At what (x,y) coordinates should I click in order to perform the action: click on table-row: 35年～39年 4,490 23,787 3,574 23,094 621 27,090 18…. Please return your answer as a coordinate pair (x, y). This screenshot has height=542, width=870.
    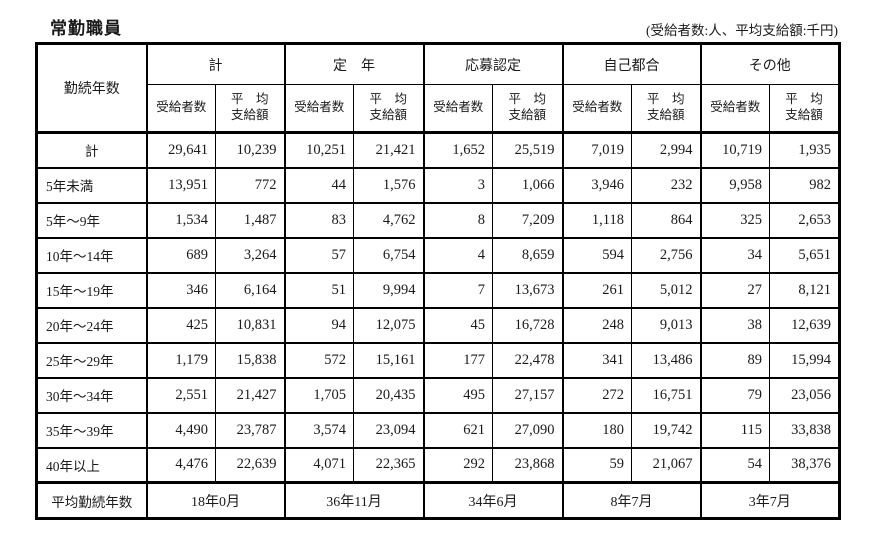
    Looking at the image, I should click on (438, 430).